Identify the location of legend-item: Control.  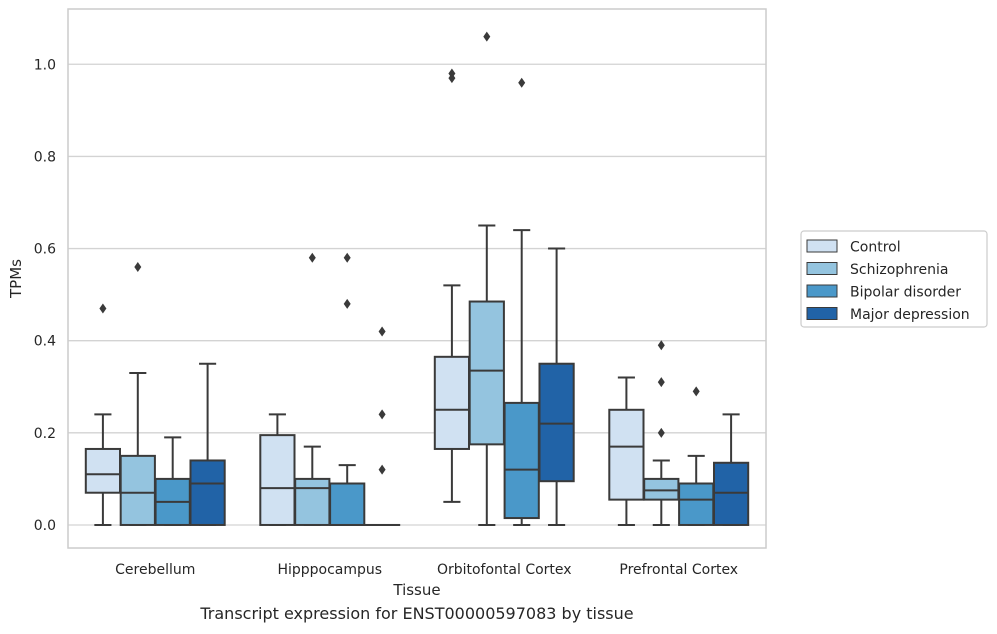
(853, 247).